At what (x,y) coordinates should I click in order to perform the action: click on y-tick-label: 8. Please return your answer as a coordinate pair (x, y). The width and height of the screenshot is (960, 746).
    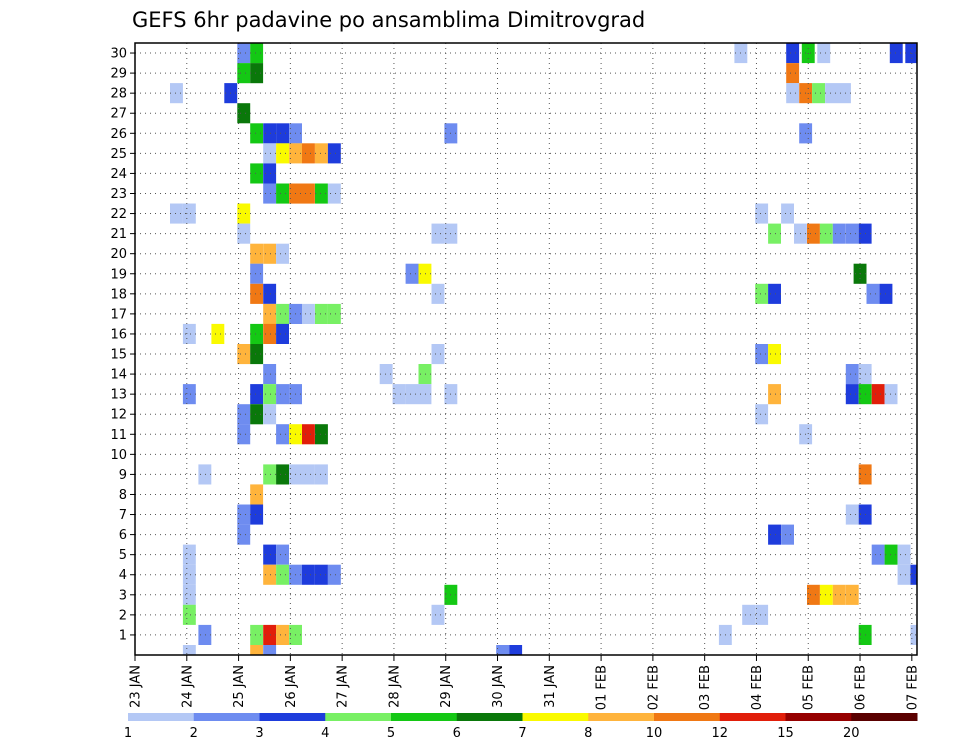
    Looking at the image, I should click on (123, 495).